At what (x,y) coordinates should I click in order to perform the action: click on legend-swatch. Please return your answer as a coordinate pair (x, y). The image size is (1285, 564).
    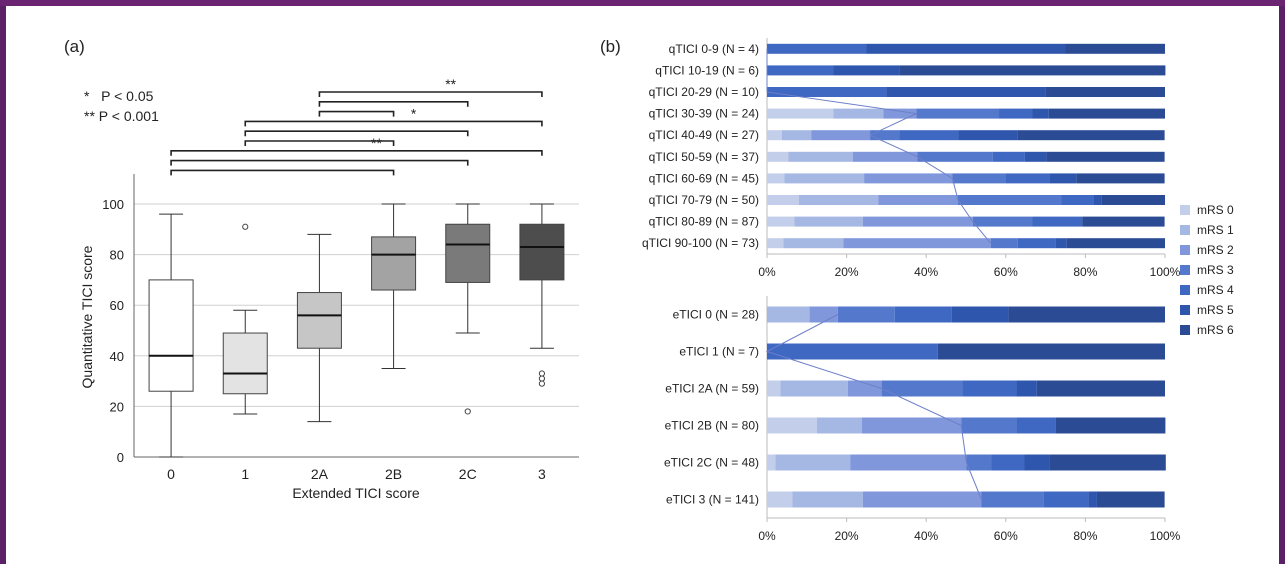
    Looking at the image, I should click on (1185, 310).